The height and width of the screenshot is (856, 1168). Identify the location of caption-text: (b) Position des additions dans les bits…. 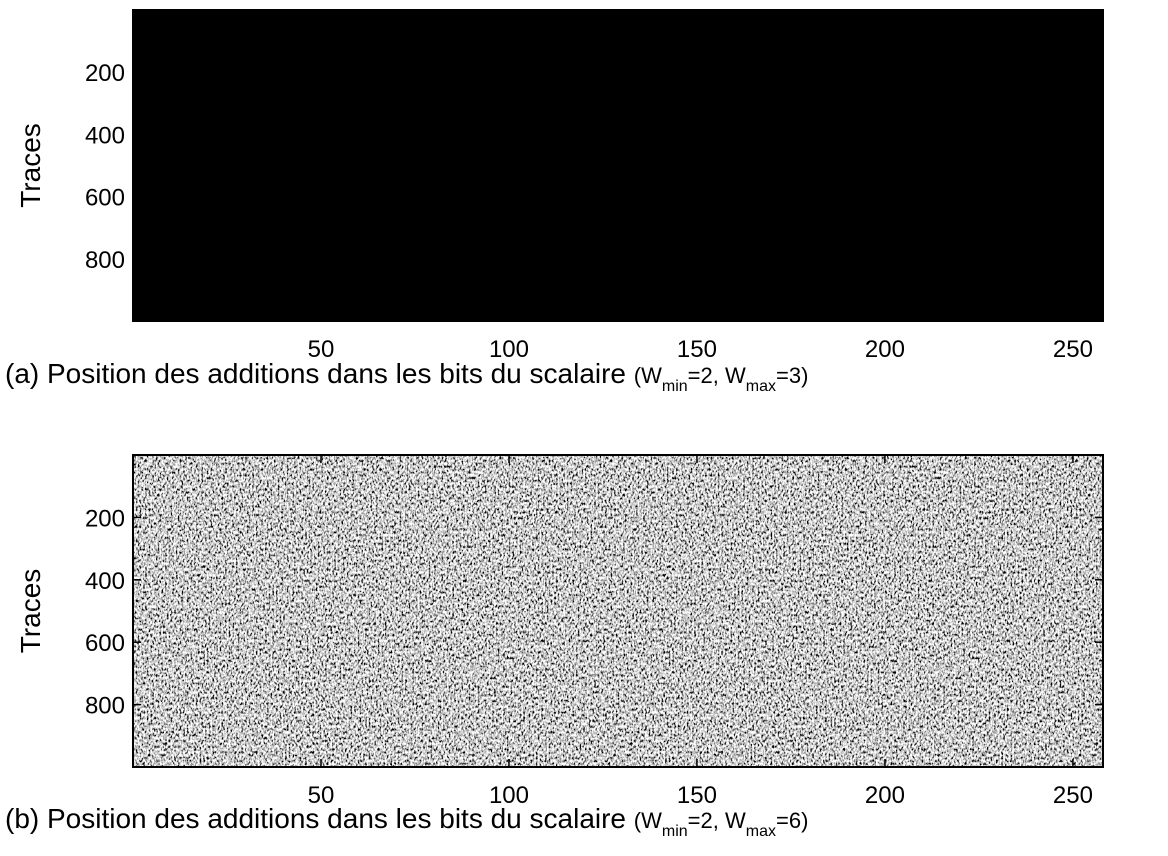
(315, 818).